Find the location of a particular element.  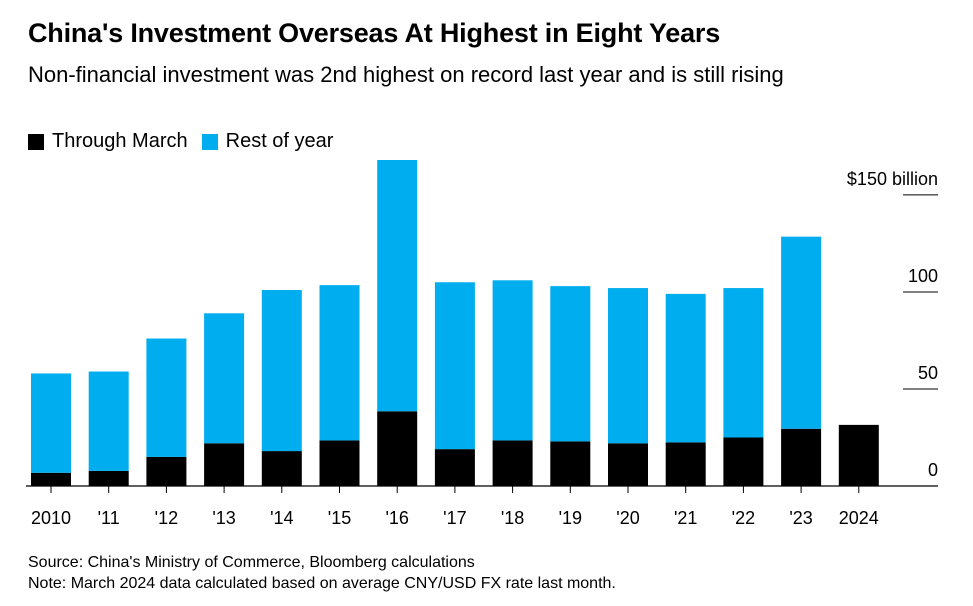

legend-label: Through March is located at coordinates (120, 141).